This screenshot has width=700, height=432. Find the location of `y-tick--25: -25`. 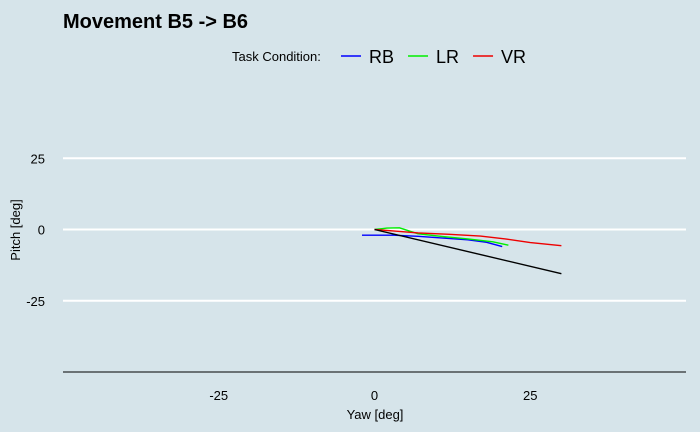

y-tick--25: -25 is located at coordinates (35, 301).